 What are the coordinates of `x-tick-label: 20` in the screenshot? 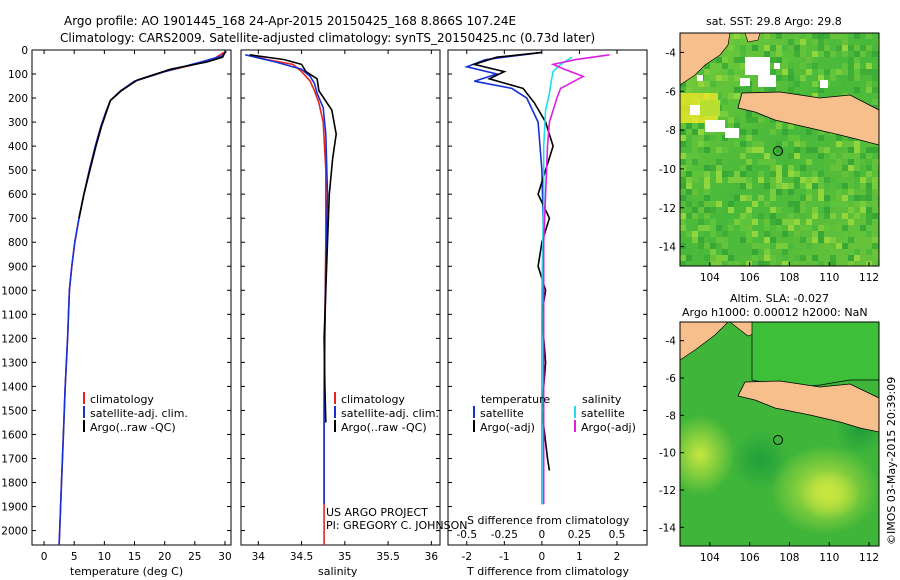 It's located at (164, 557).